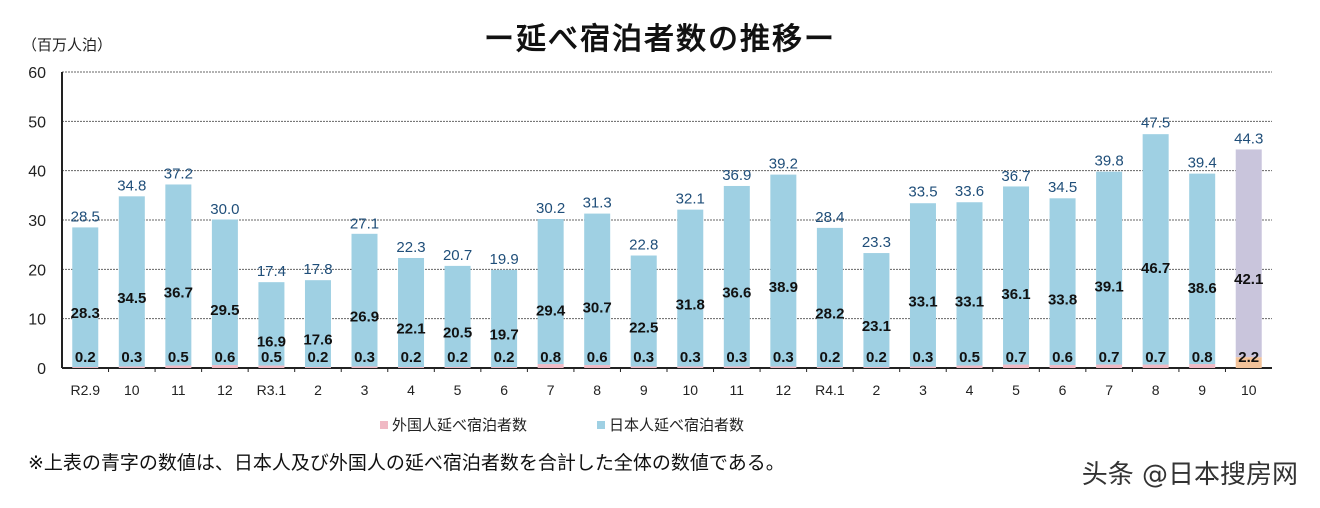  What do you see at coordinates (562, 424) in the screenshot?
I see `legend: 外国人延べ宿泊者数 日本人延べ宿泊者数` at bounding box center [562, 424].